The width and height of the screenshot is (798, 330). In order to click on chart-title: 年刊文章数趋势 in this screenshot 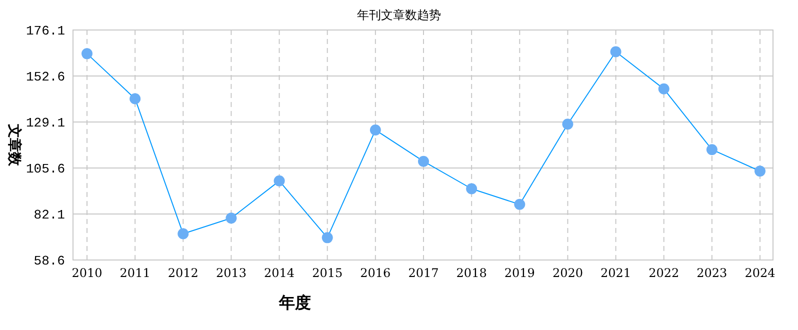, I will do `click(399, 15)`.